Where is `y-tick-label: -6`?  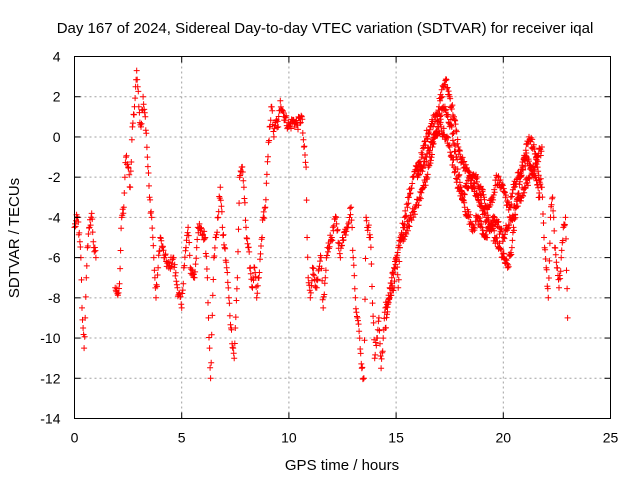 y-tick-label: -6 is located at coordinates (54, 258).